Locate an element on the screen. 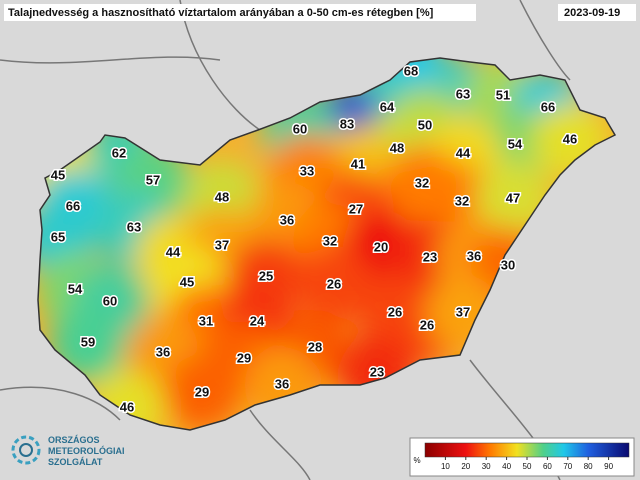 Image resolution: width=640 pixels, height=480 pixels. logo-mark-inner is located at coordinates (26, 450).